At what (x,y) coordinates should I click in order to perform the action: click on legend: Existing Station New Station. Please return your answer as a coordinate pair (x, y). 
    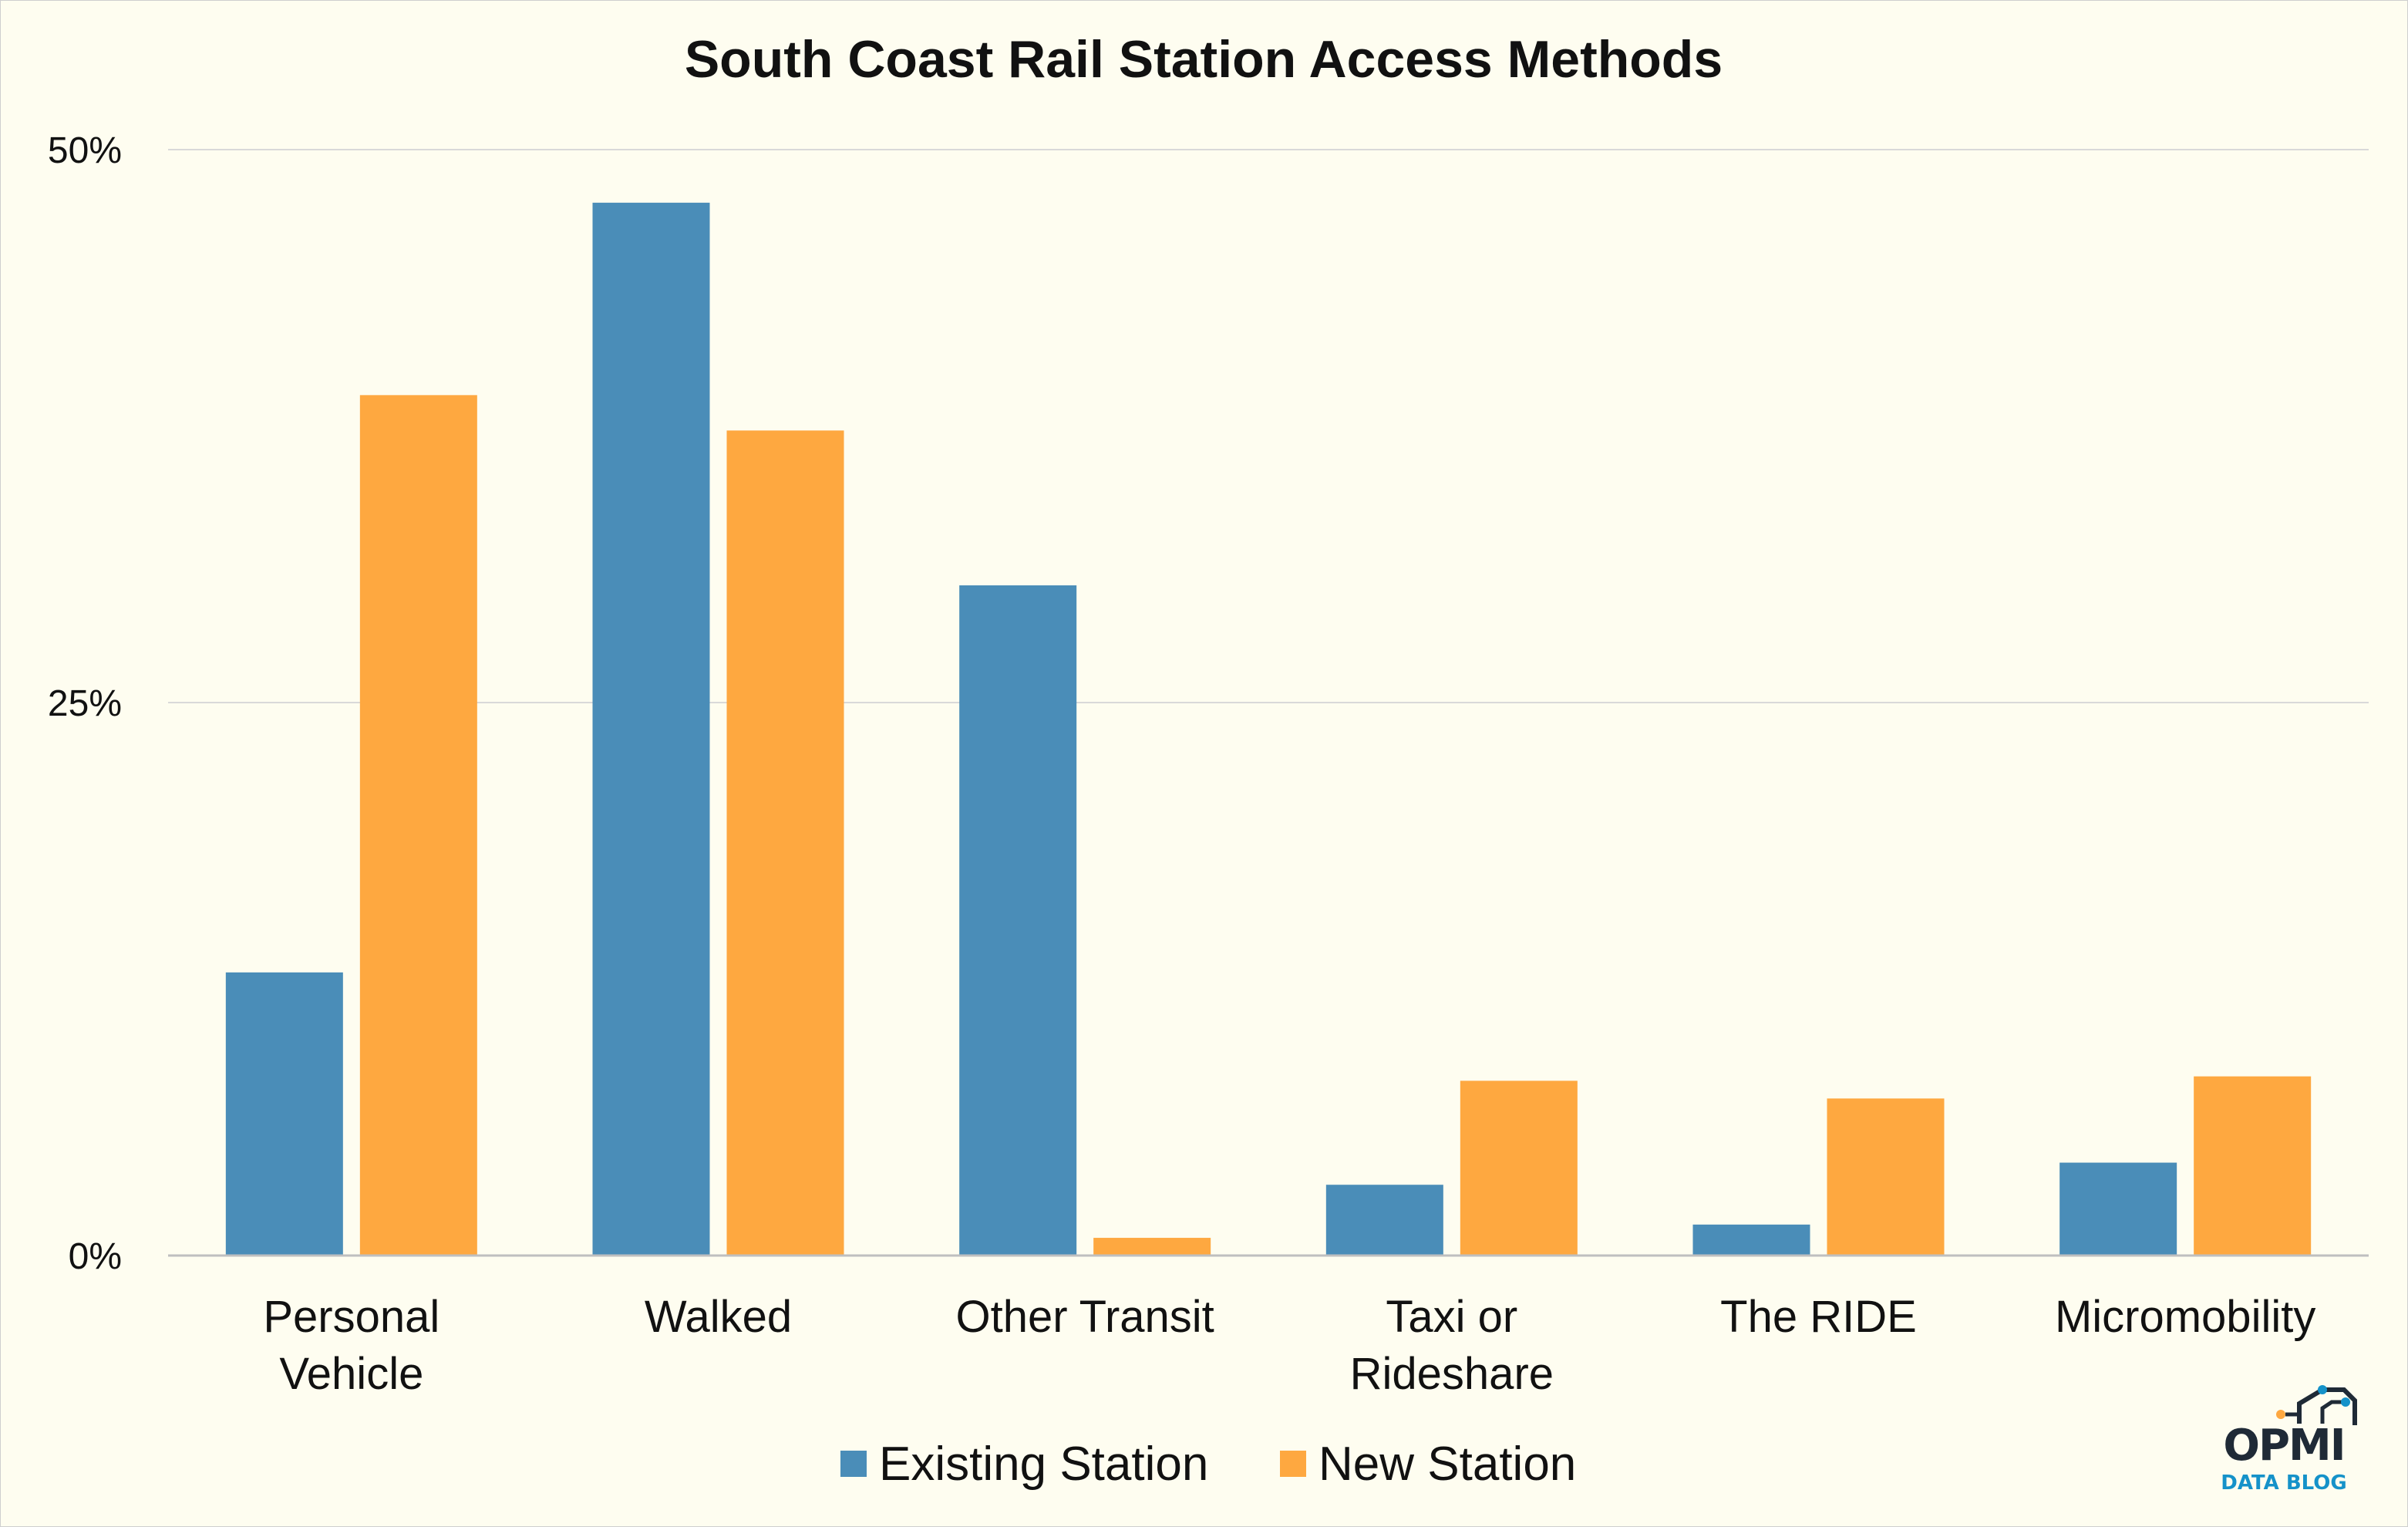
    Looking at the image, I should click on (1208, 1464).